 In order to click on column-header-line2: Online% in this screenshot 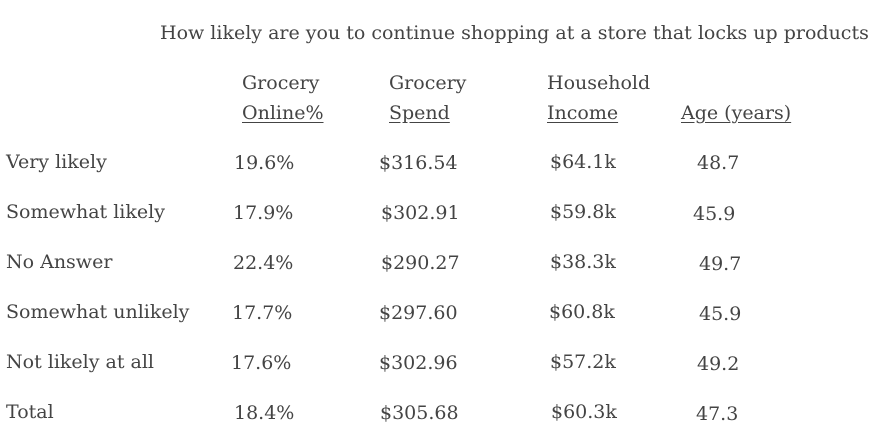, I will do `click(283, 113)`.